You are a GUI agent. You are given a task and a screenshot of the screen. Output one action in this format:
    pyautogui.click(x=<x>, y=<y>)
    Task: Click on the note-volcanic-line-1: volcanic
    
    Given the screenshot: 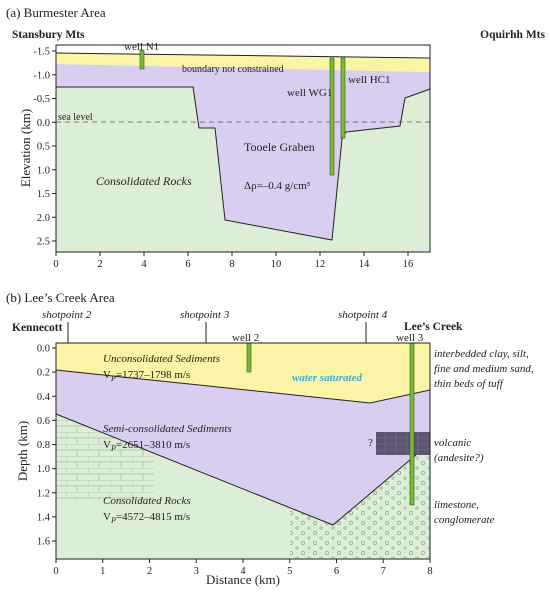 What is the action you would take?
    pyautogui.click(x=452, y=443)
    